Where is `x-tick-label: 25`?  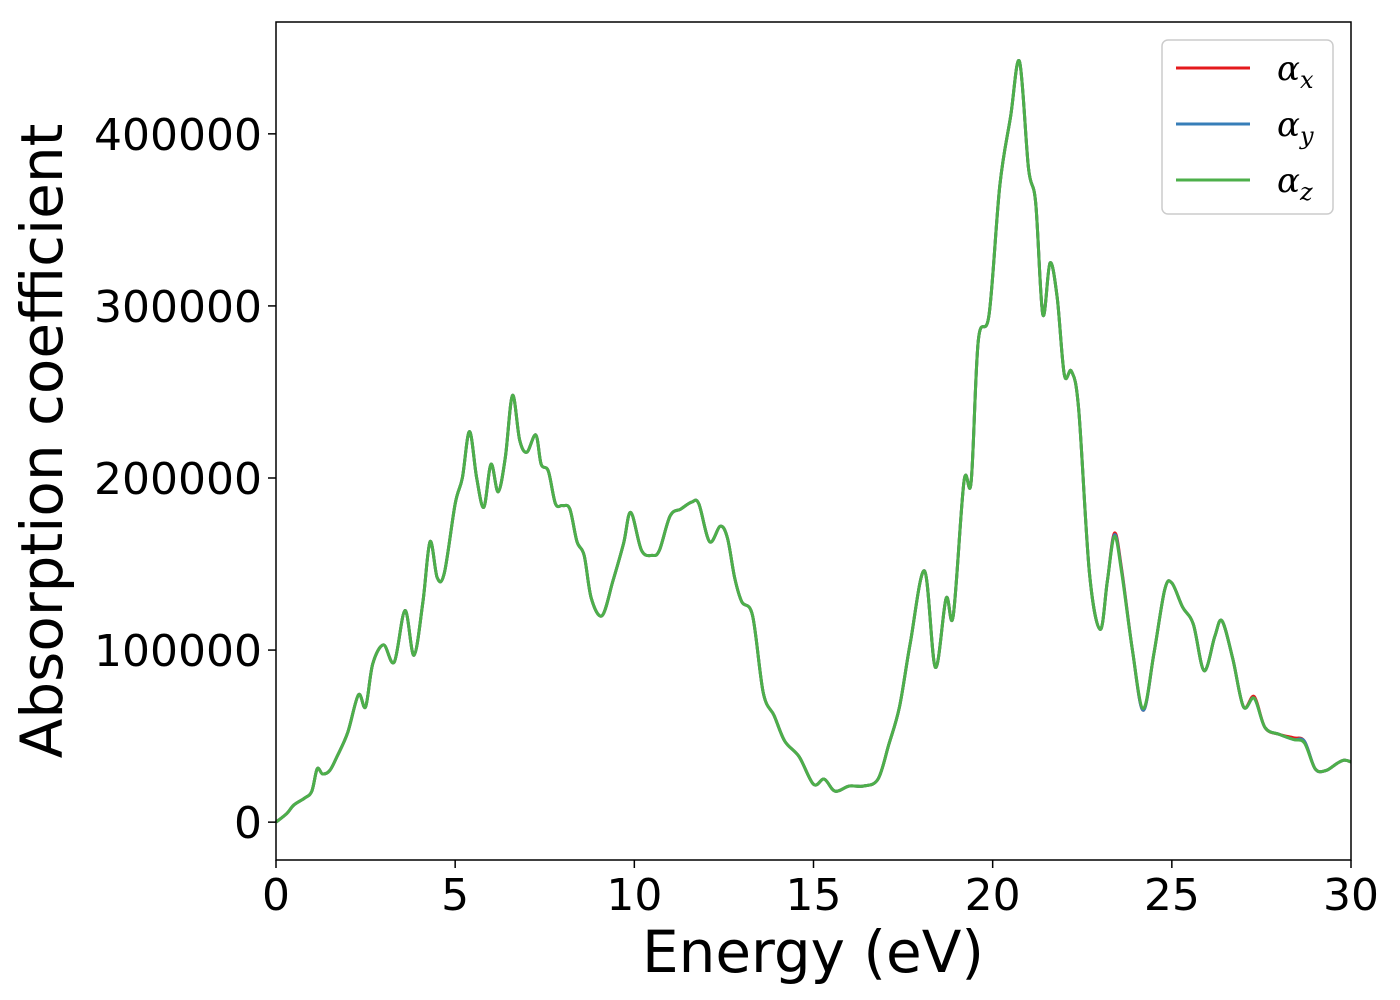 x-tick-label: 25 is located at coordinates (1172, 895).